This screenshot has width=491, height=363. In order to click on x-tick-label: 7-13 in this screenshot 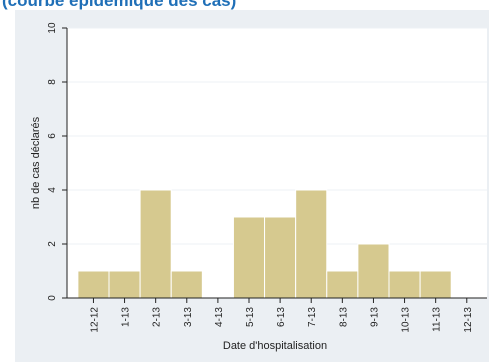, I will do `click(312, 317)`.